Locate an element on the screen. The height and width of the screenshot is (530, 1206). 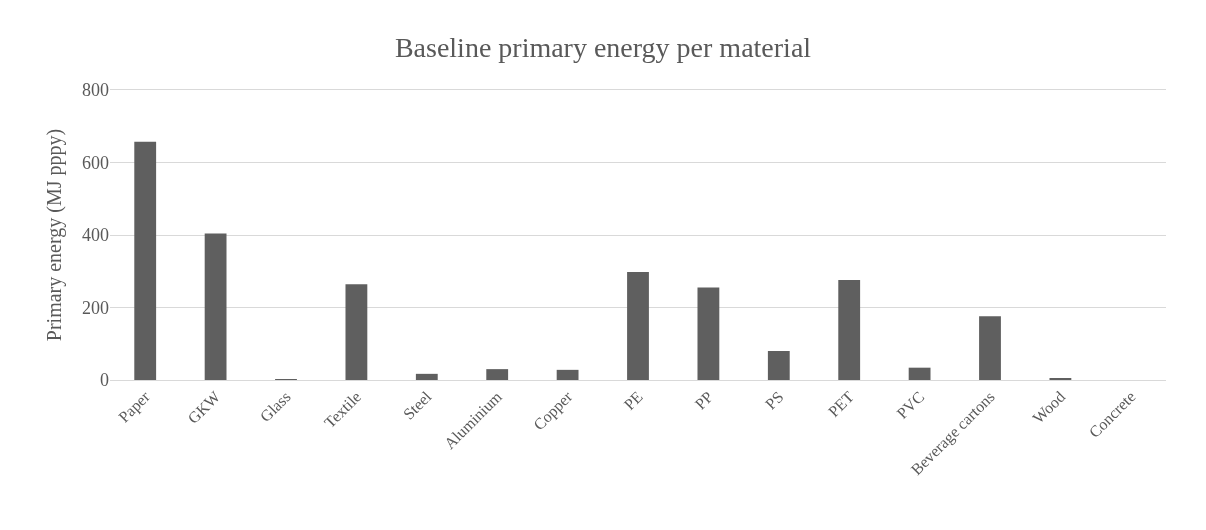
chart-title: Baseline primary energy per material is located at coordinates (603, 47).